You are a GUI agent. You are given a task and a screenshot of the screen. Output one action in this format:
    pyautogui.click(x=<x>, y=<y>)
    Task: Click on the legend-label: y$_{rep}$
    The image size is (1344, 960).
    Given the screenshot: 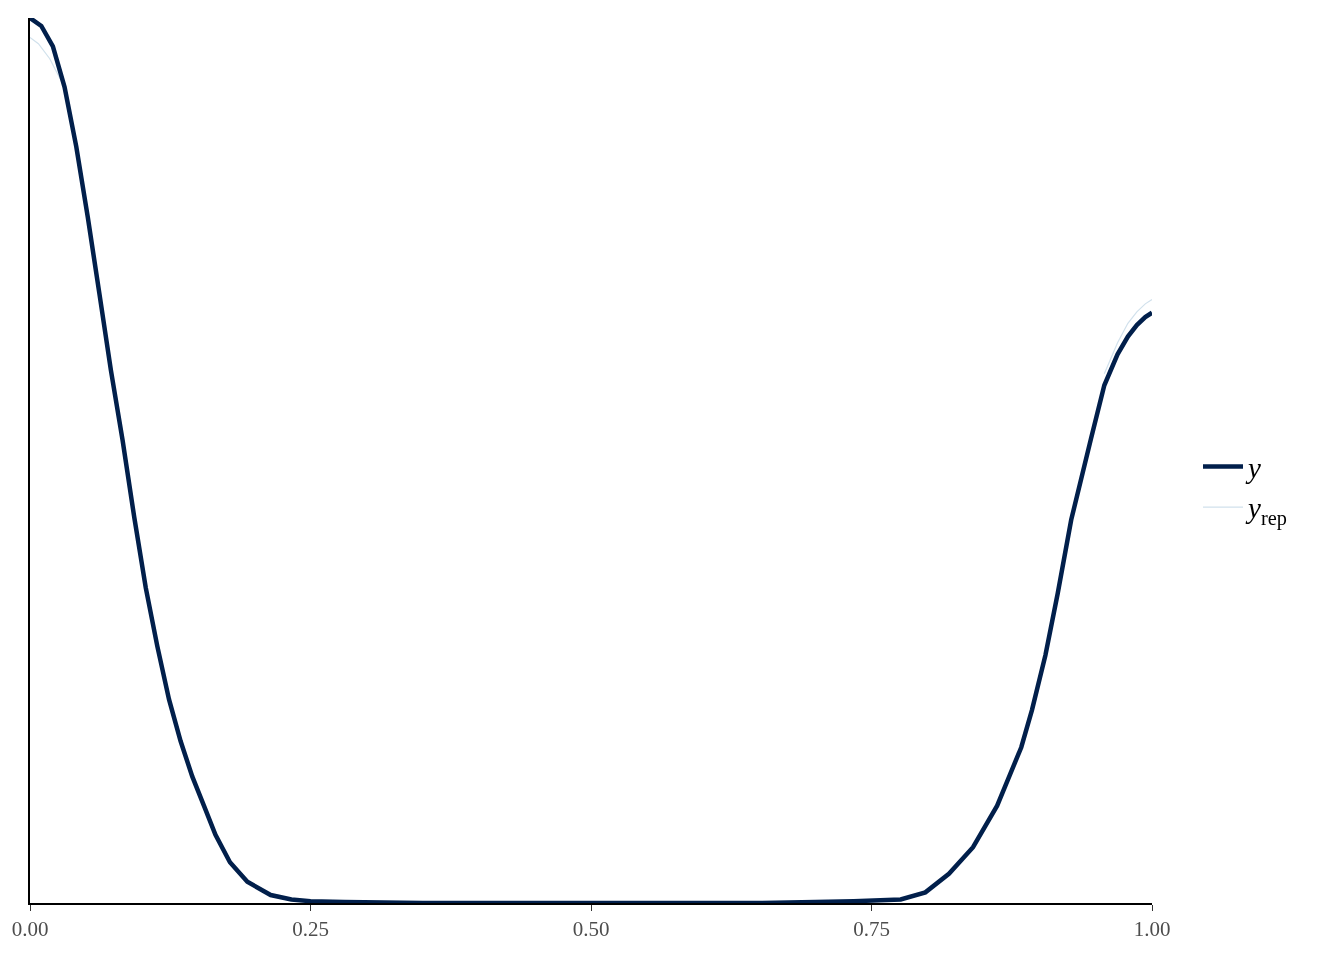 What is the action you would take?
    pyautogui.click(x=1266, y=511)
    